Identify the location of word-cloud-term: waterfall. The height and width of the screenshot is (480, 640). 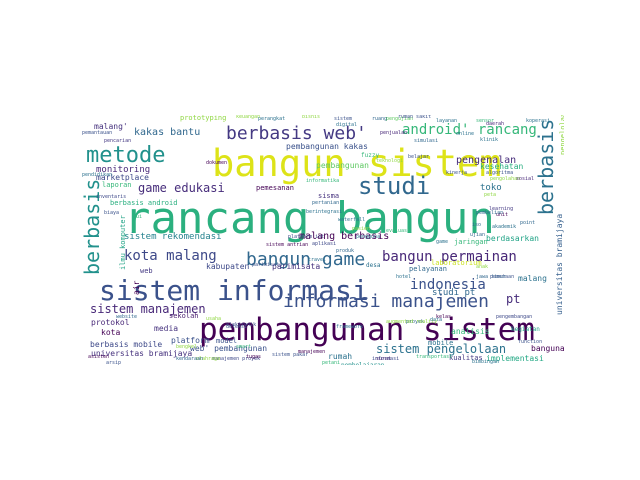
(352, 220).